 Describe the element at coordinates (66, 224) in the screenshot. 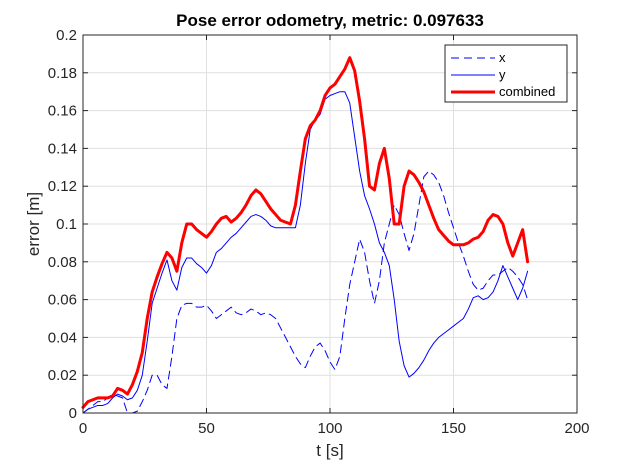

I see `y-tick-label: 0.1` at that location.